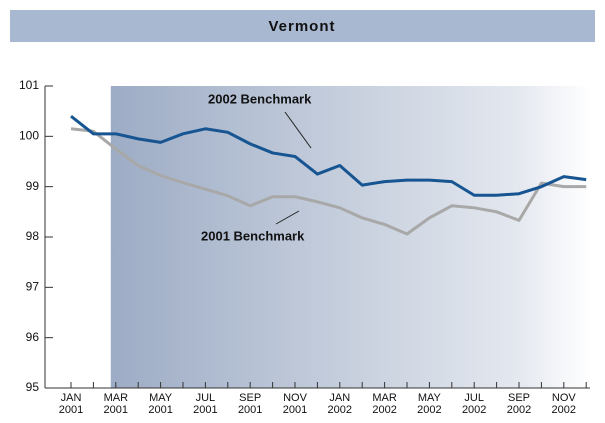 The height and width of the screenshot is (423, 605). What do you see at coordinates (29, 136) in the screenshot?
I see `y-tick-label: 100` at bounding box center [29, 136].